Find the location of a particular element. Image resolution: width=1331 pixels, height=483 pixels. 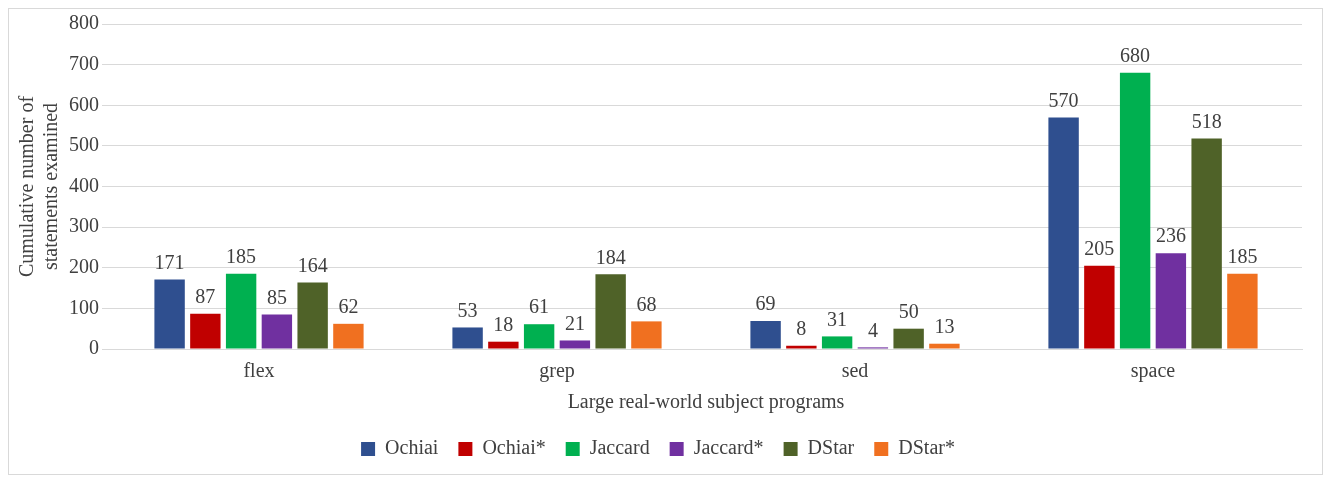

y-tick-label: 600 is located at coordinates (84, 103).